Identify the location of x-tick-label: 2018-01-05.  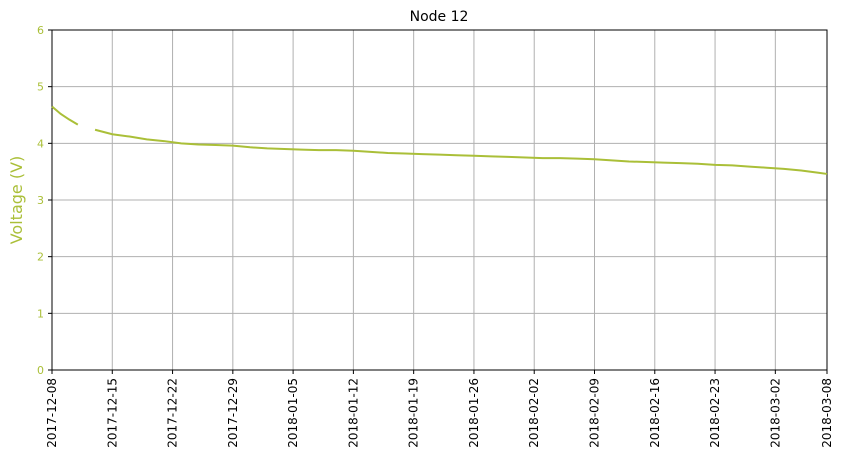
(293, 413).